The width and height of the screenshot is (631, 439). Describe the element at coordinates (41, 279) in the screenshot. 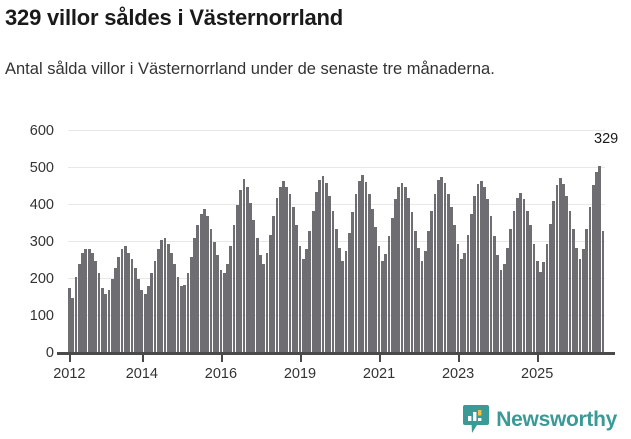

I see `y-axis-tick-label: 200` at that location.